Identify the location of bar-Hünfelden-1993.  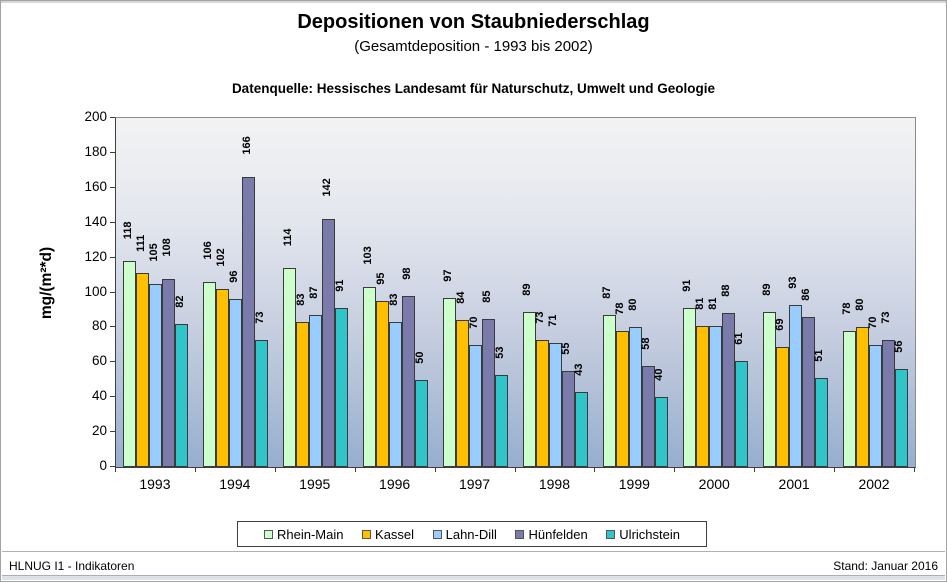
(169, 372).